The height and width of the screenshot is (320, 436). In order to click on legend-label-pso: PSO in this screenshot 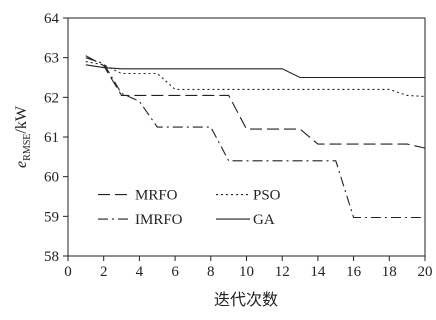, I will do `click(267, 196)`.